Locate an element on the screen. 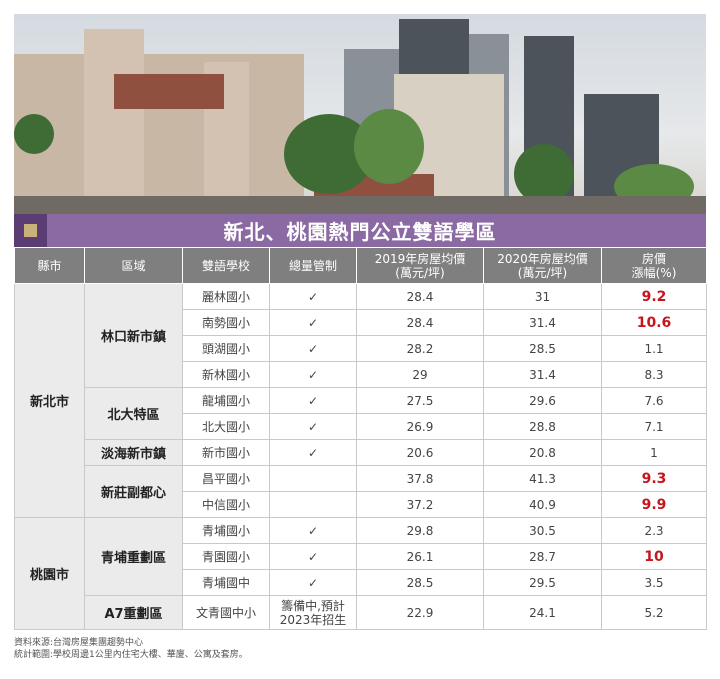 Image resolution: width=720 pixels, height=679 pixels. price-2019-cell: 26.1 is located at coordinates (420, 556).